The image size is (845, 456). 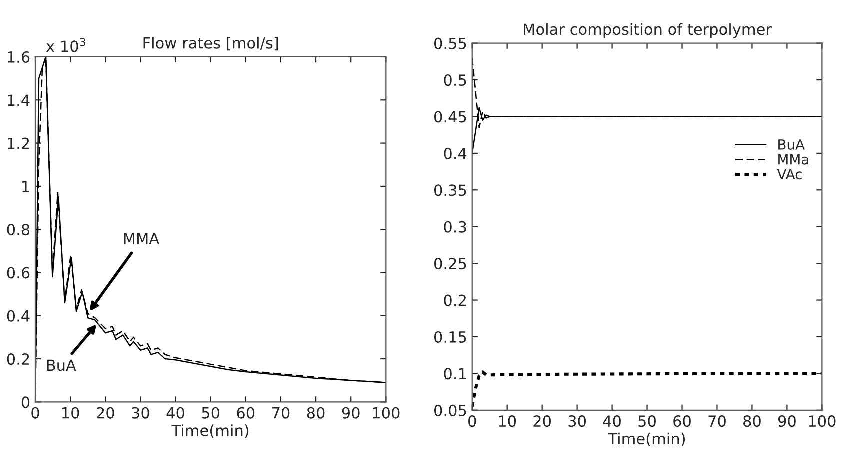 What do you see at coordinates (19, 100) in the screenshot?
I see `y-tick-label: 1.4` at bounding box center [19, 100].